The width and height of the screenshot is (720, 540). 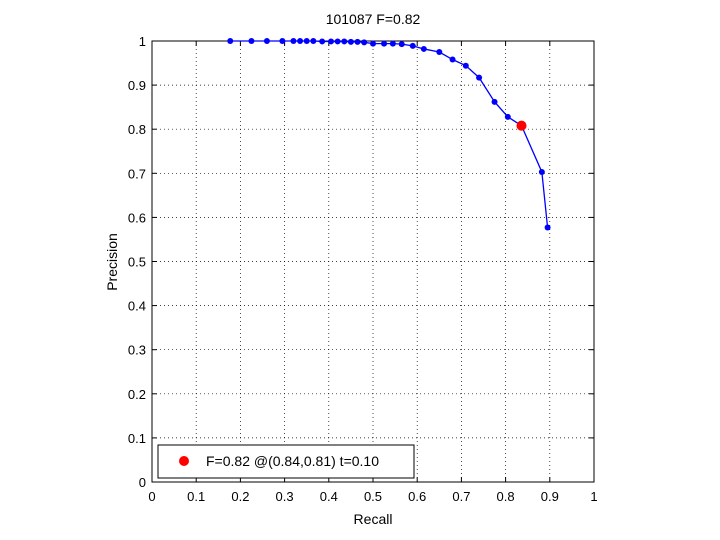 What do you see at coordinates (285, 496) in the screenshot?
I see `x-tick-label: 0.3` at bounding box center [285, 496].